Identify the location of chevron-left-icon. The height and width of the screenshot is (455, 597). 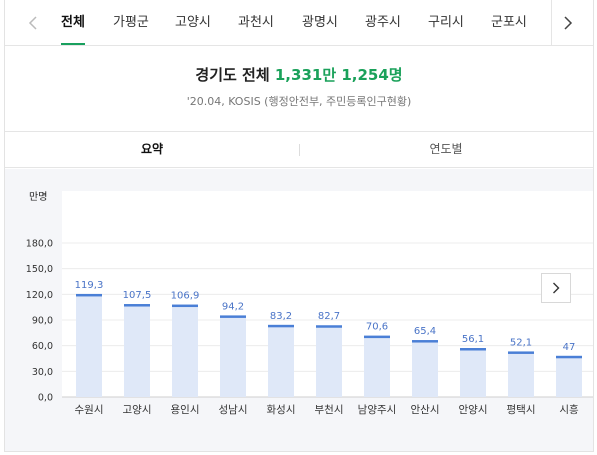
(32, 22).